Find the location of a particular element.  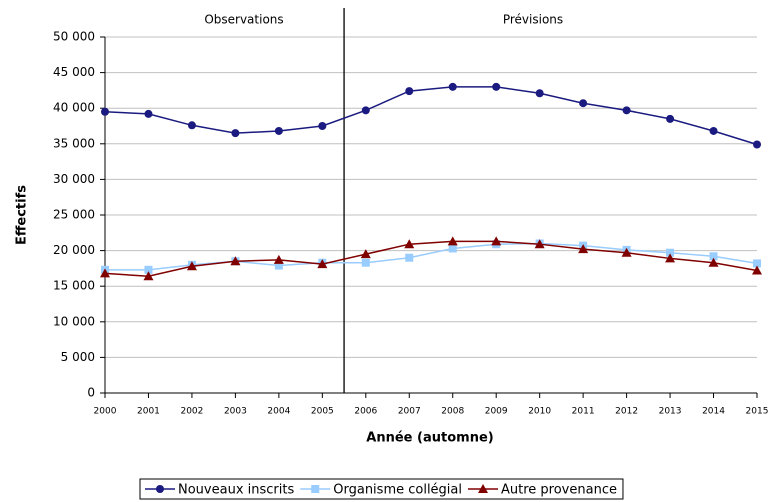

x-tick-label: 2005 is located at coordinates (322, 412).